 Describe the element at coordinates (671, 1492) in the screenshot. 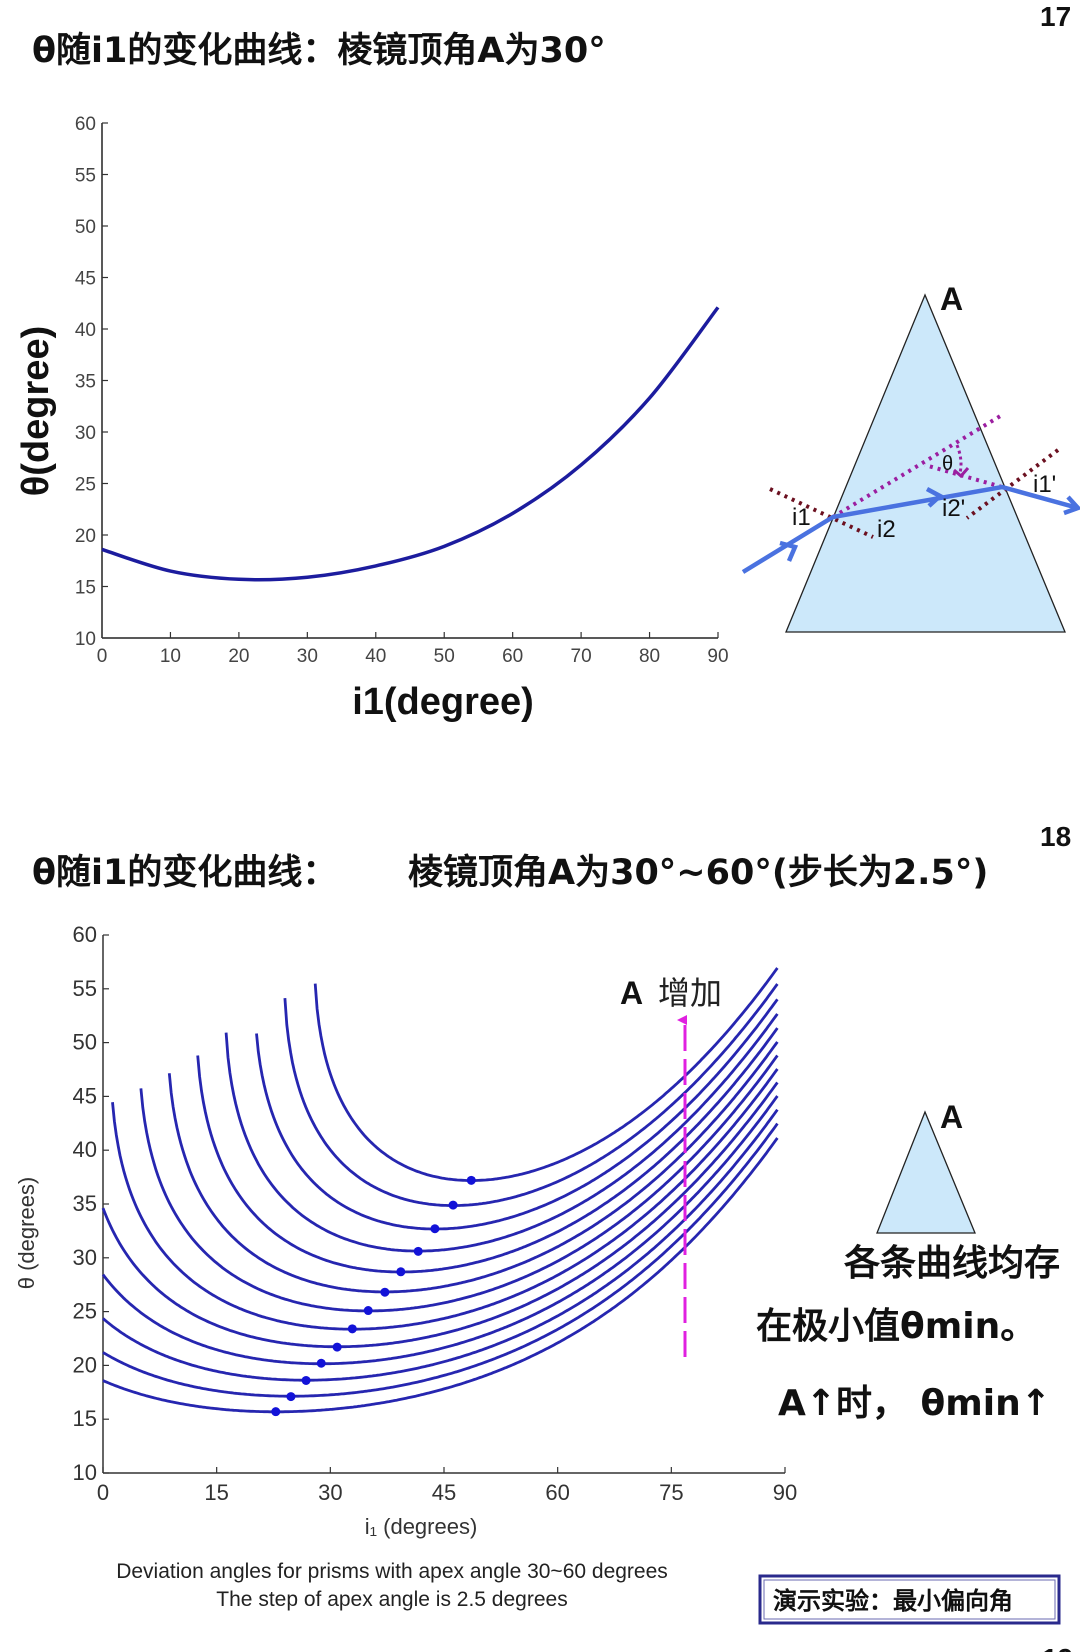

I see `x-tick-label: 75` at that location.